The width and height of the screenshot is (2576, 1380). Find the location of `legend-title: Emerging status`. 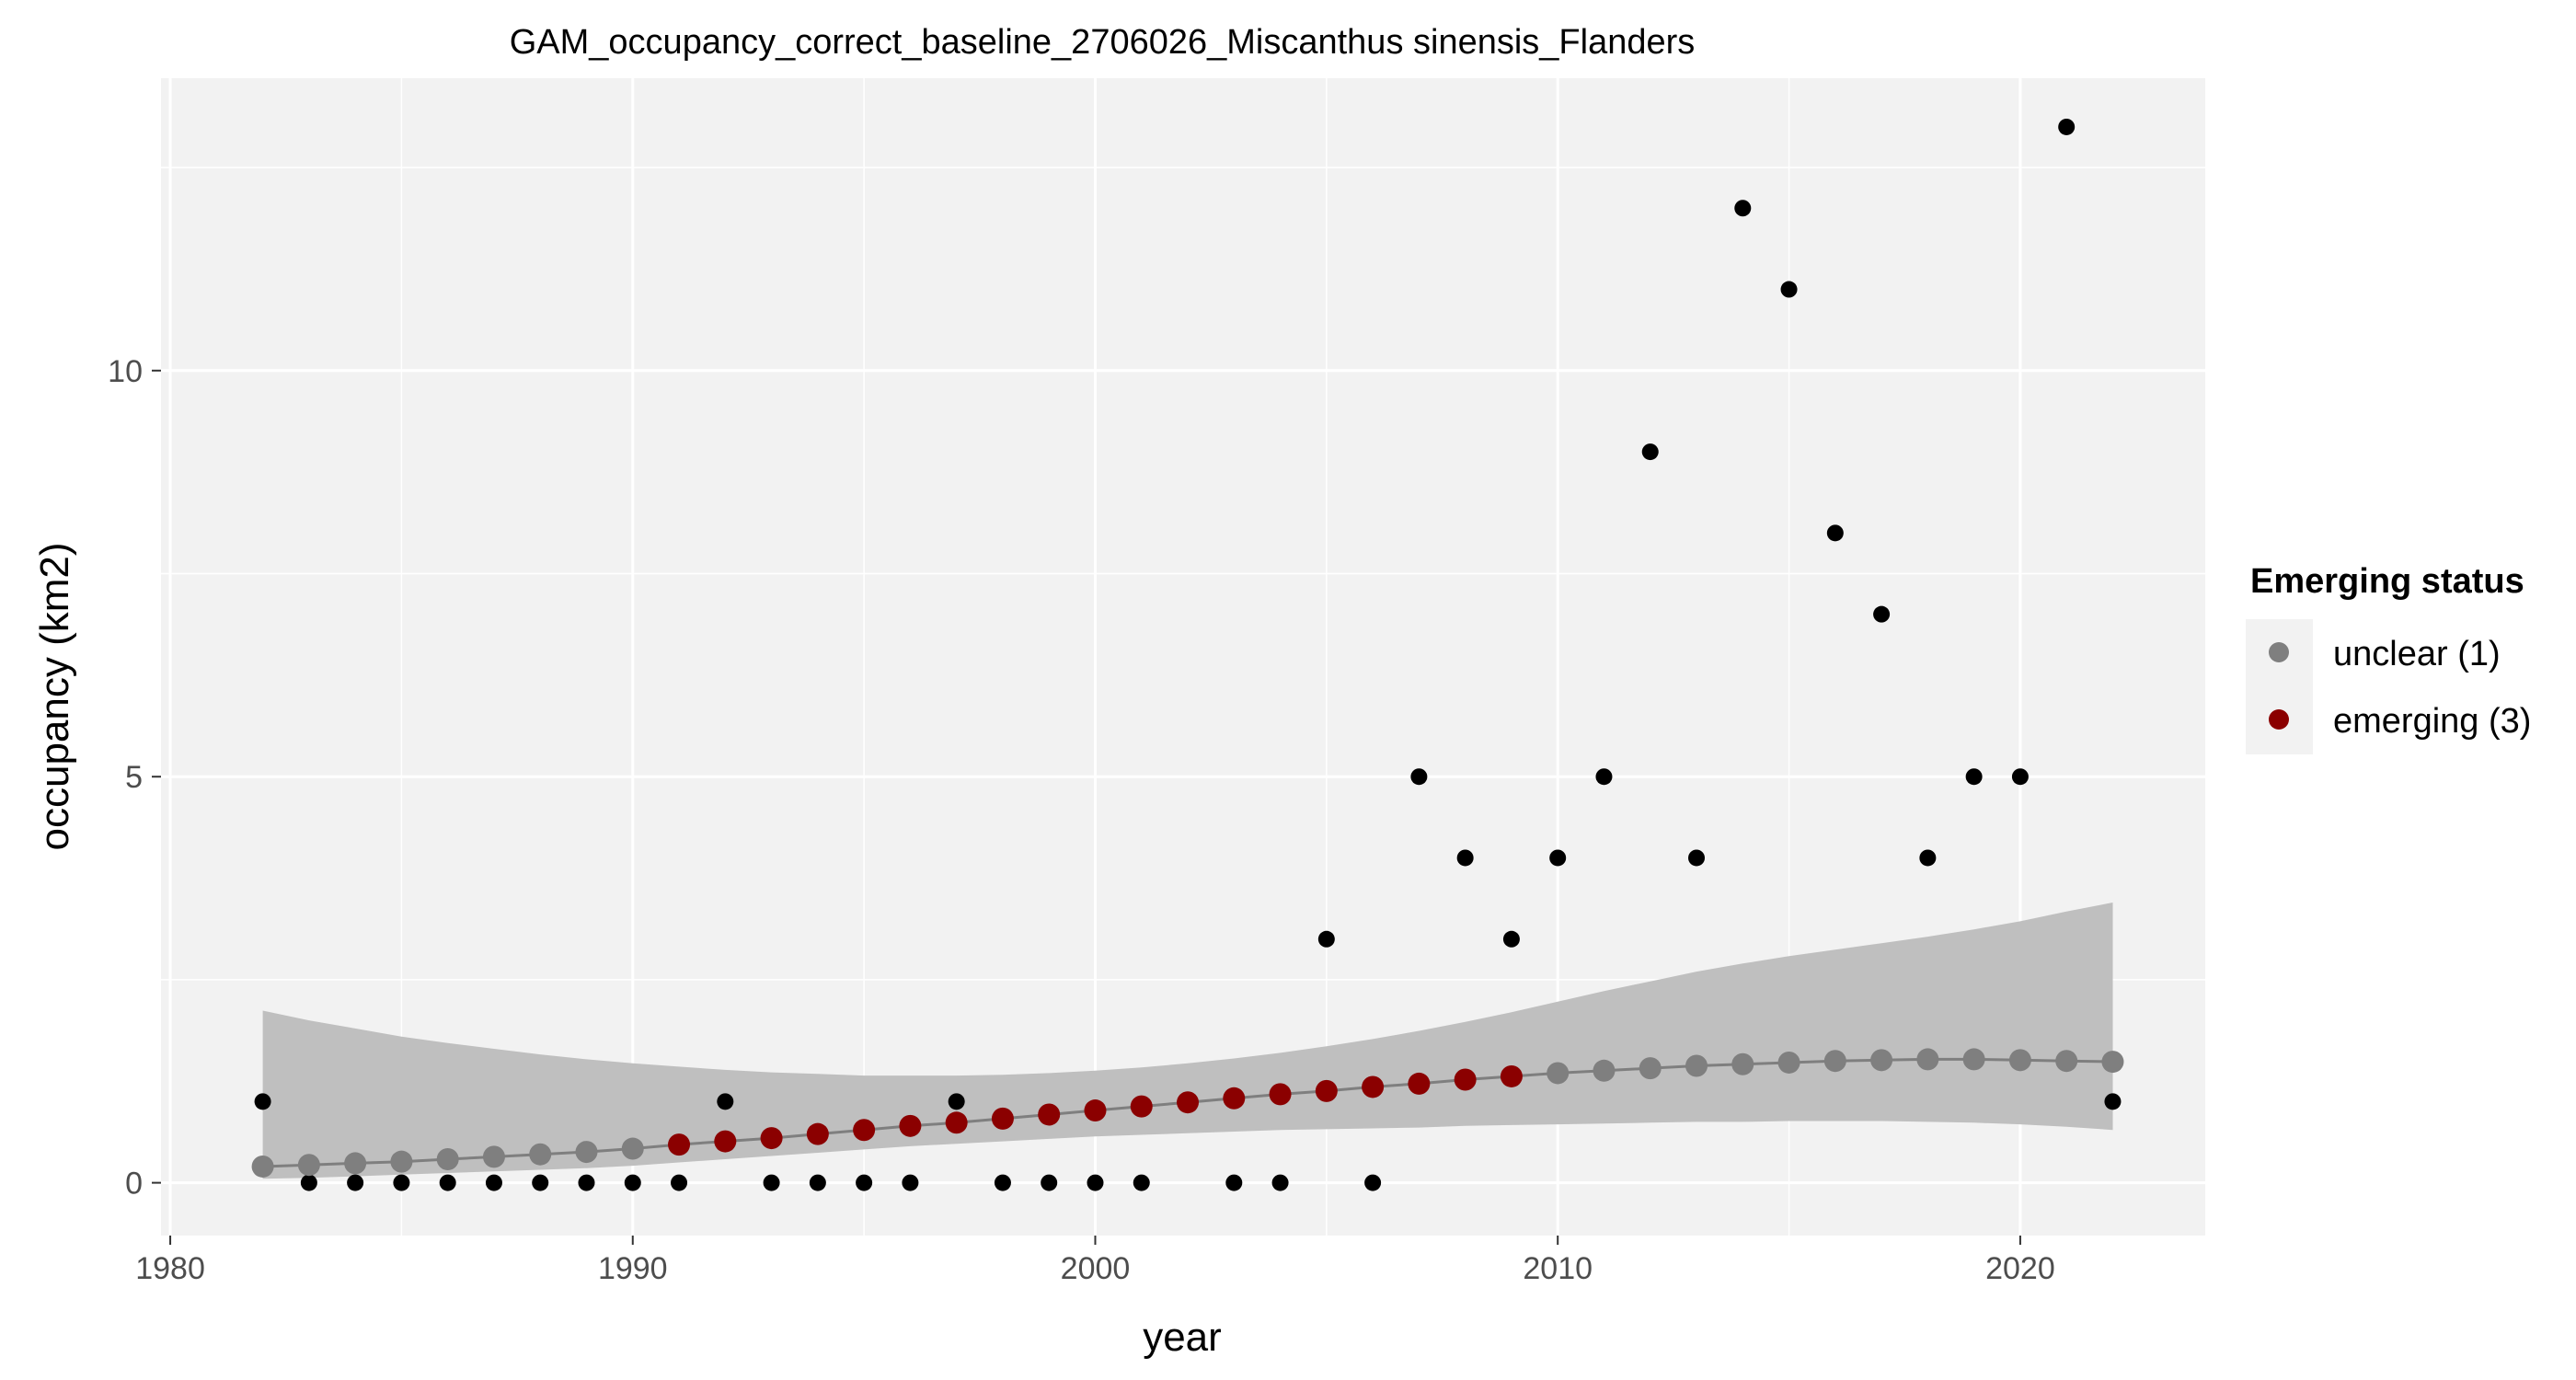

legend-title: Emerging status is located at coordinates (2387, 581).